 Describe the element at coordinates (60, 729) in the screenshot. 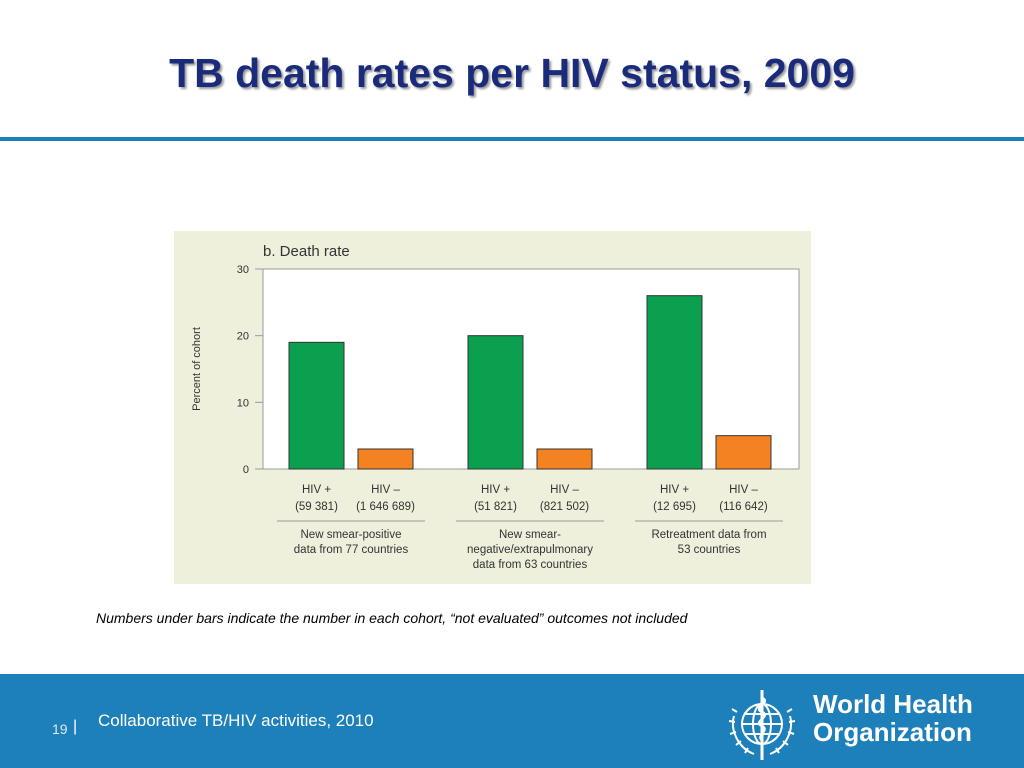

I see `page-number: 19` at that location.